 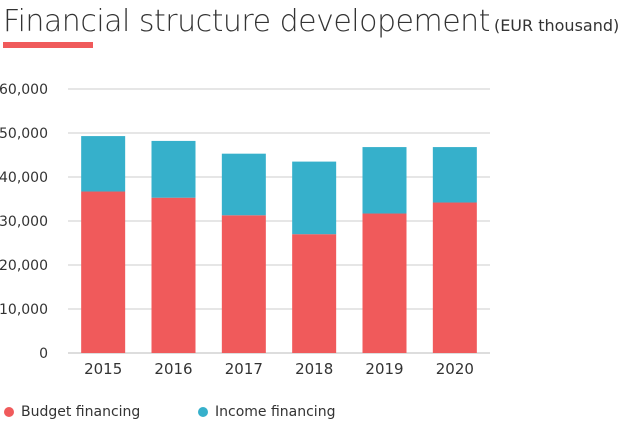 I want to click on x-tick-label: 2017, so click(x=244, y=369).